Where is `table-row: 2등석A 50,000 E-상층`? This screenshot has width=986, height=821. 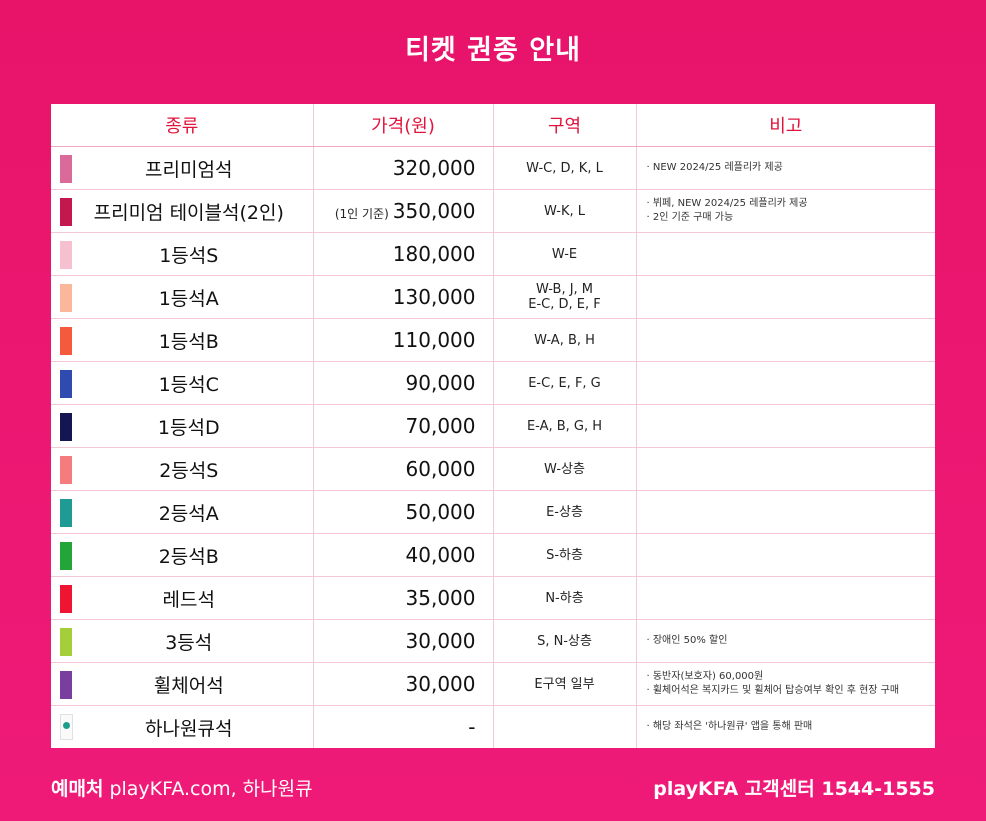
table-row: 2등석A 50,000 E-상층 is located at coordinates (493, 512).